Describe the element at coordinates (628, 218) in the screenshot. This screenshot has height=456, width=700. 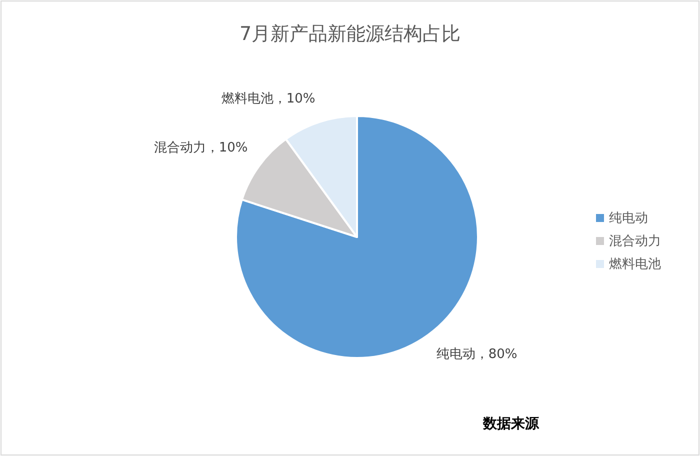
I see `legend-label: 纯电动` at that location.